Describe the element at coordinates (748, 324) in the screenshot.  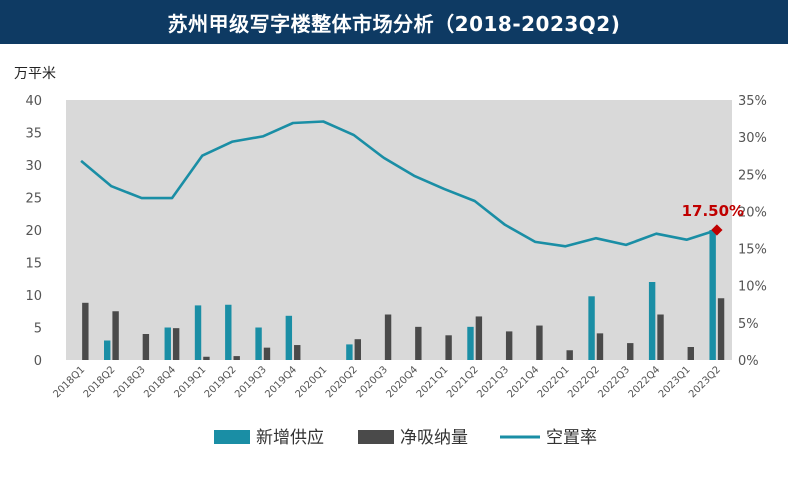
I see `y2-tick-label: 5%` at that location.